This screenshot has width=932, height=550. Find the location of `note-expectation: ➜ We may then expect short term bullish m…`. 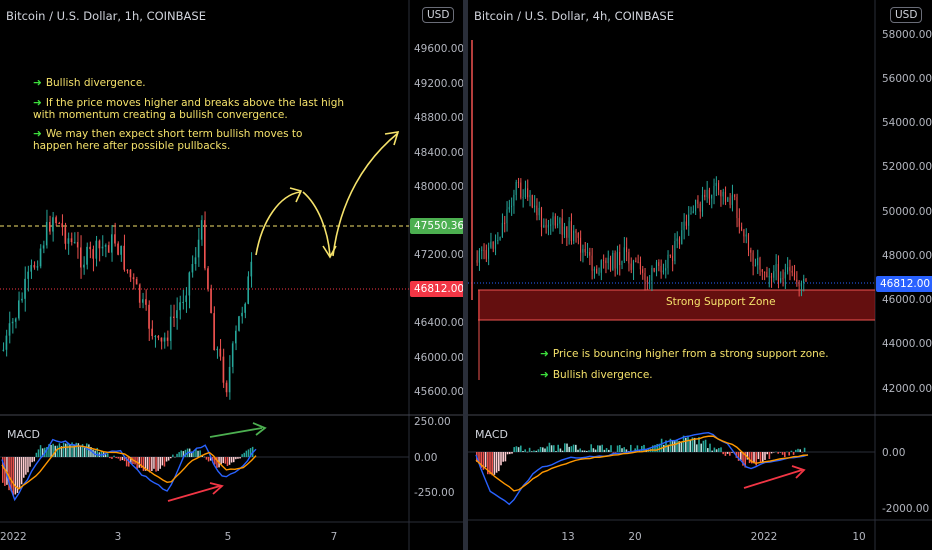

note-expectation: ➜ We may then expect short term bullish m… is located at coordinates (168, 140).